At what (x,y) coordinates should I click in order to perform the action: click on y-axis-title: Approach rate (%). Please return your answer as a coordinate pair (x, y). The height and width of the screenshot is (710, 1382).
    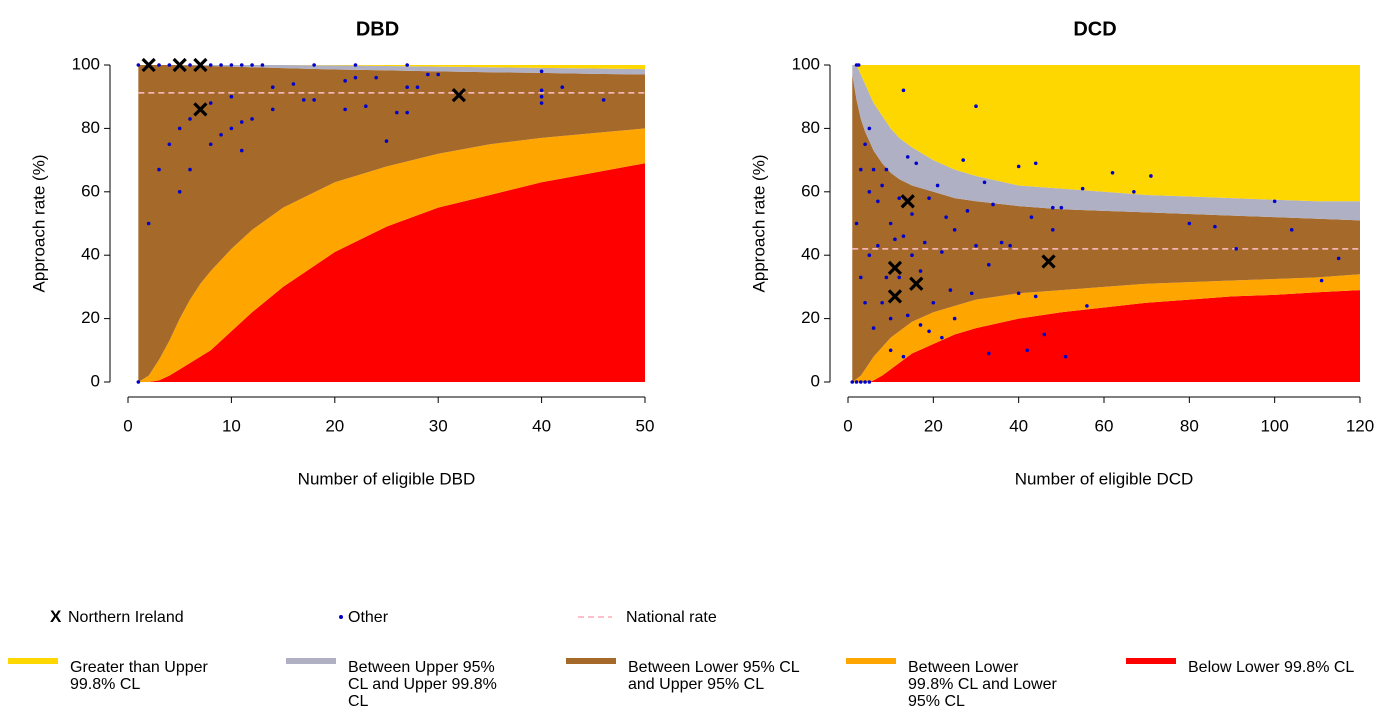
    Looking at the image, I should click on (758, 224).